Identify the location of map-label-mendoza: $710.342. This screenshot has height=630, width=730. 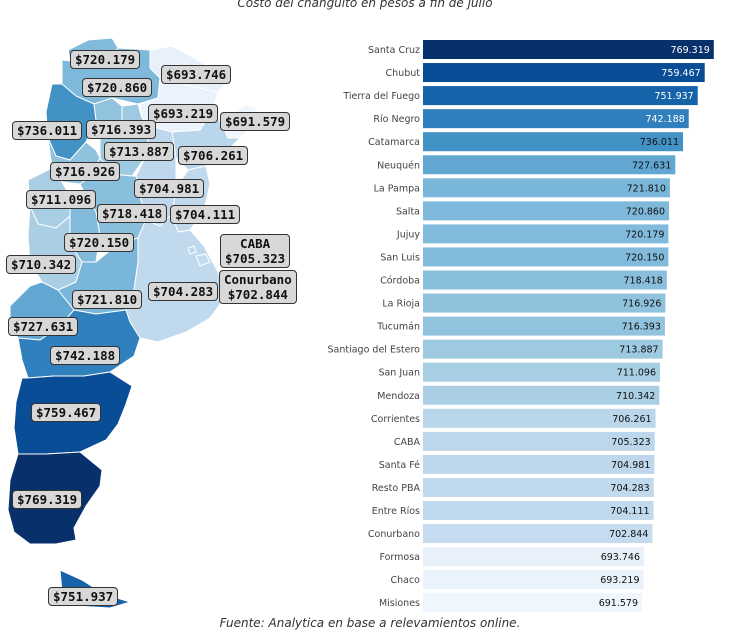
(41, 264).